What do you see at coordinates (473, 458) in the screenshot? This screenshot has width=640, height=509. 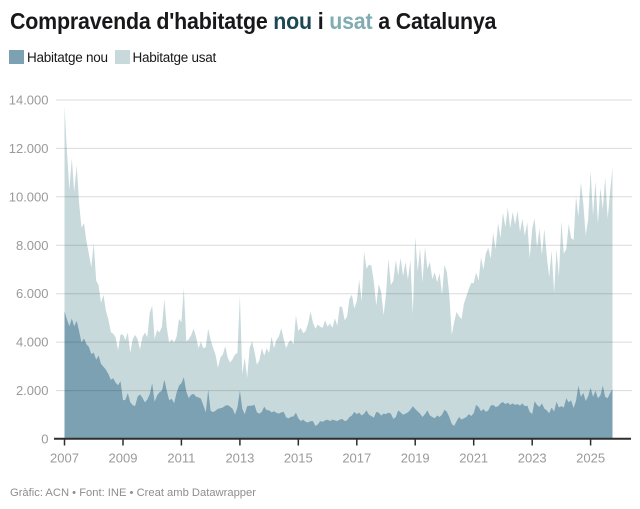 I see `svg-text: 2021` at bounding box center [473, 458].